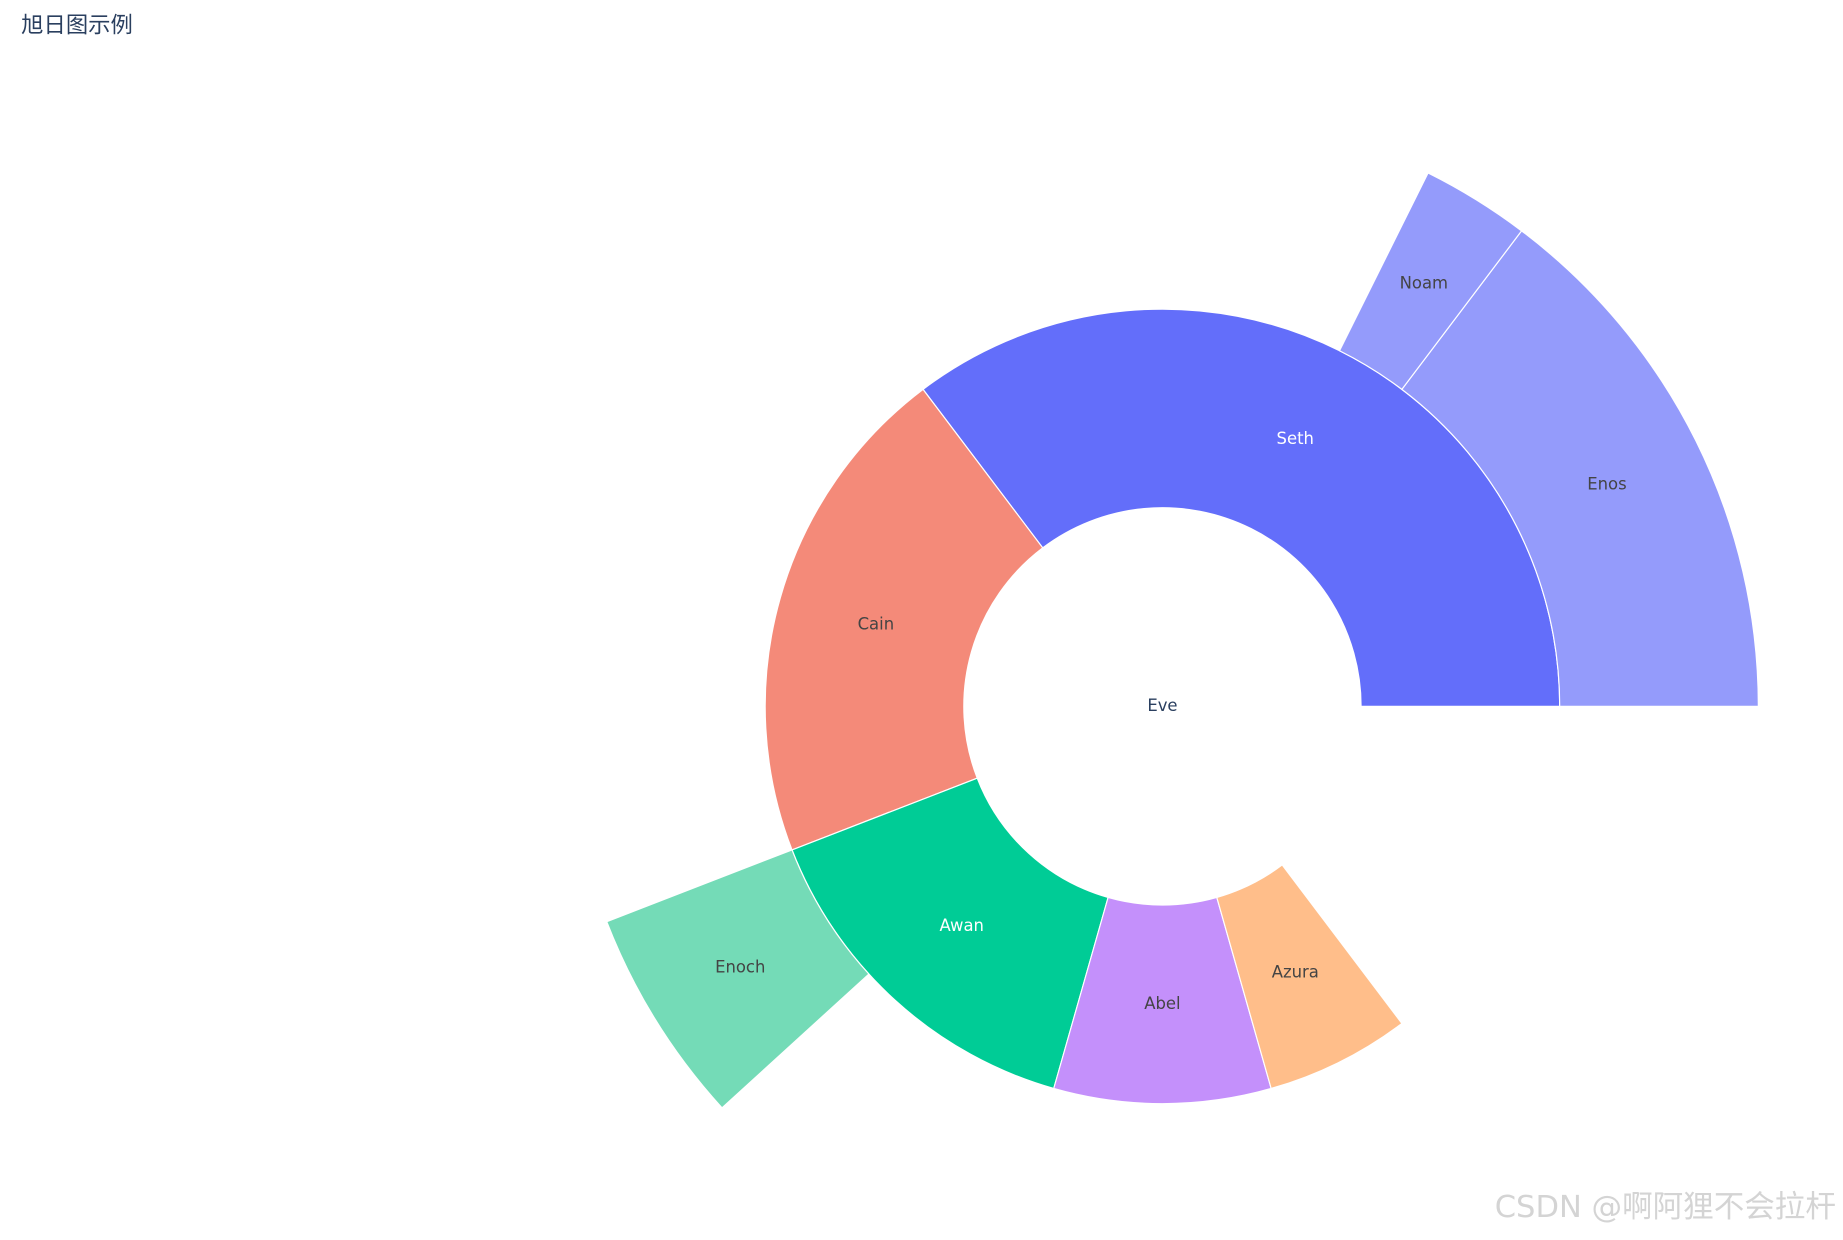  What do you see at coordinates (1295, 438) in the screenshot?
I see `segment-label: Seth` at bounding box center [1295, 438].